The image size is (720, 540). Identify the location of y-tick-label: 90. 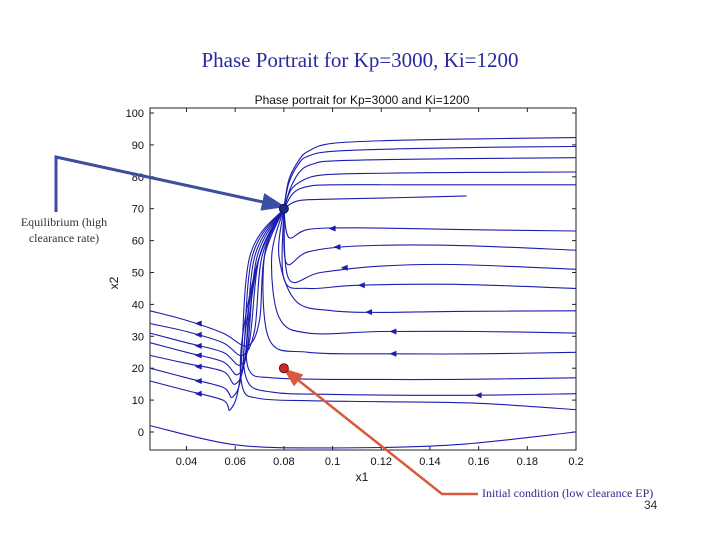
(138, 146).